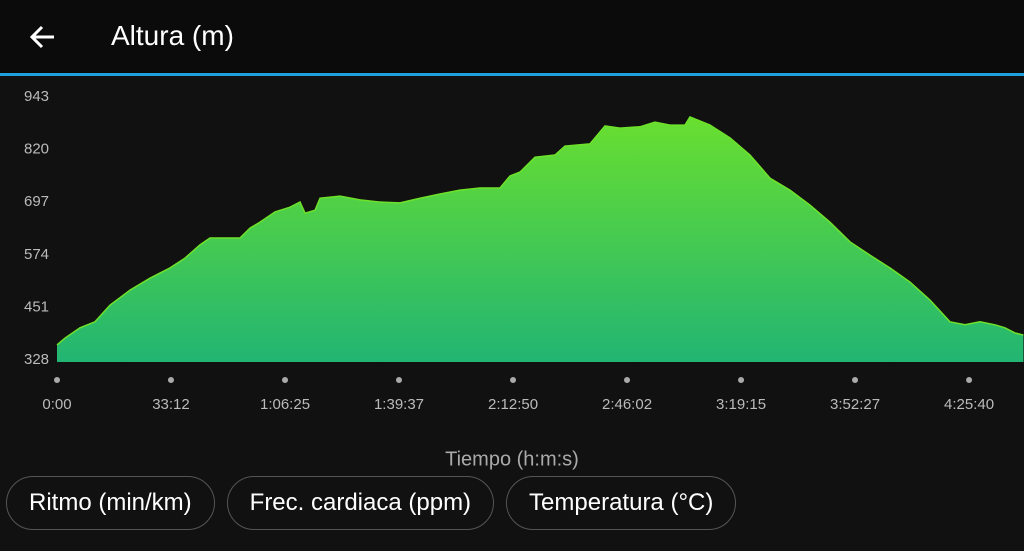  Describe the element at coordinates (399, 404) in the screenshot. I see `x-tick-label: 1:39:37` at that location.